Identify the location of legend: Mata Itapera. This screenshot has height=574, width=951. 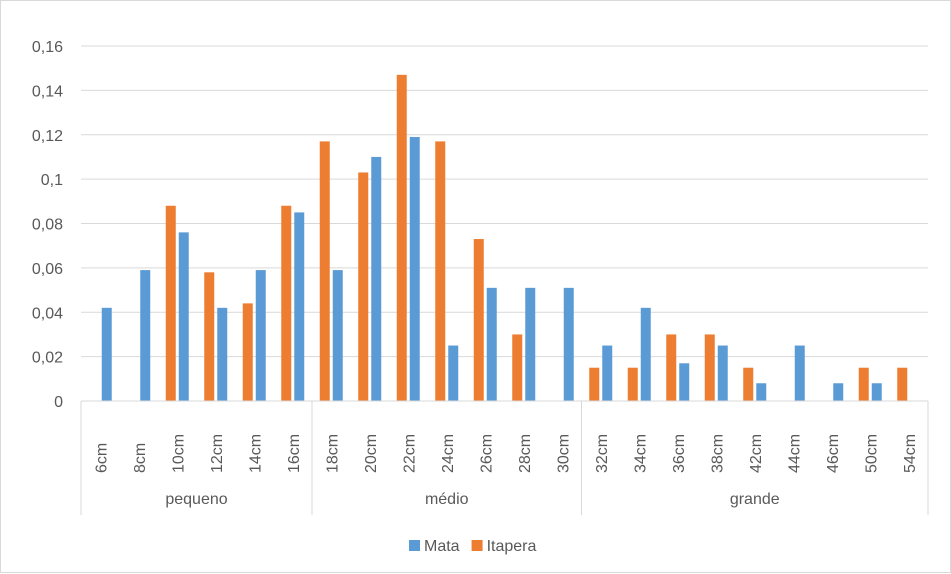
(472, 546).